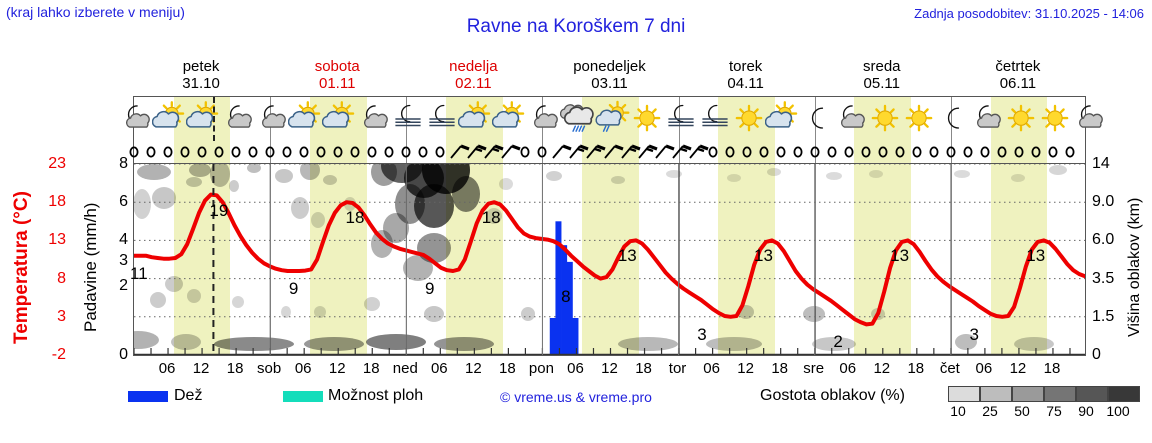  Describe the element at coordinates (881, 83) in the screenshot. I see `day-date: 05.11` at that location.